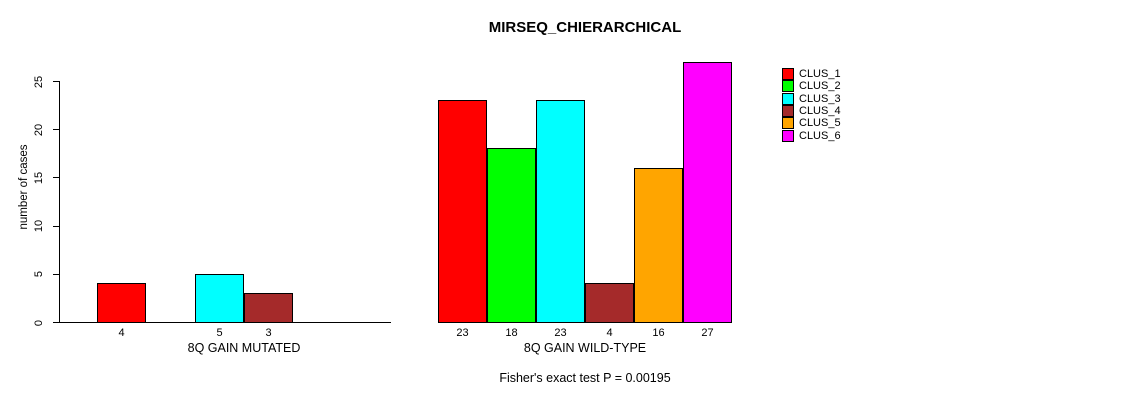 The width and height of the screenshot is (1140, 400). Describe the element at coordinates (585, 348) in the screenshot. I see `x-axis-group-label: 8Q GAIN WILD-TYPE` at that location.